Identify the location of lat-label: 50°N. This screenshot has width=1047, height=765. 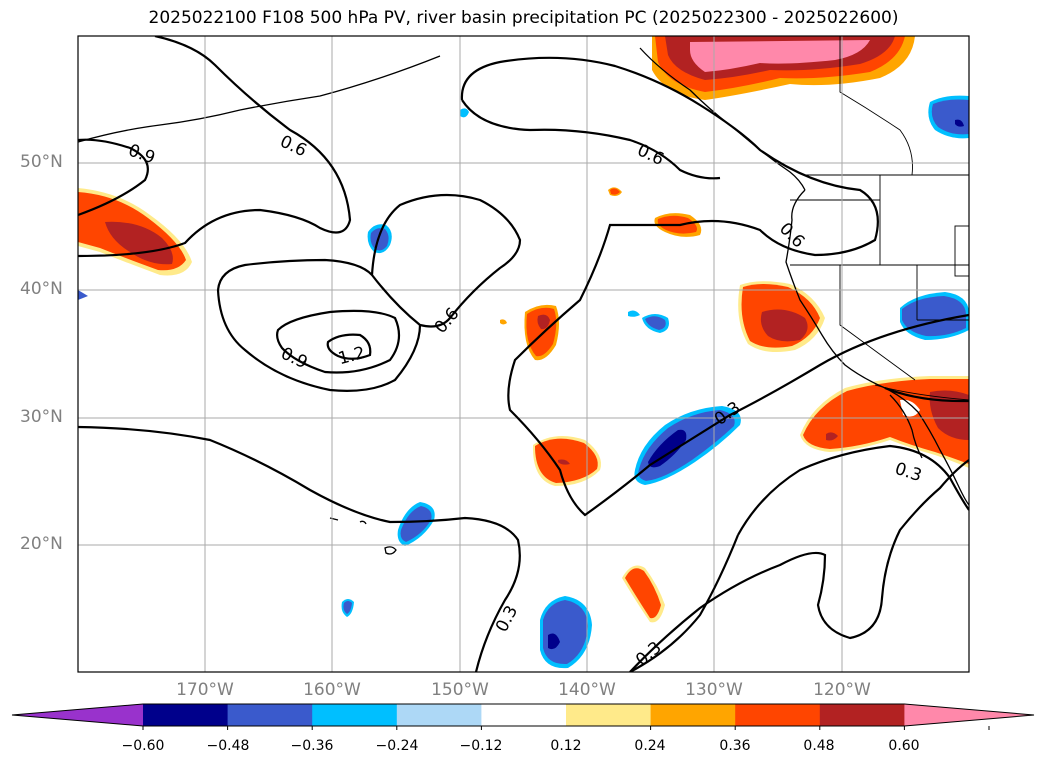
(41, 162).